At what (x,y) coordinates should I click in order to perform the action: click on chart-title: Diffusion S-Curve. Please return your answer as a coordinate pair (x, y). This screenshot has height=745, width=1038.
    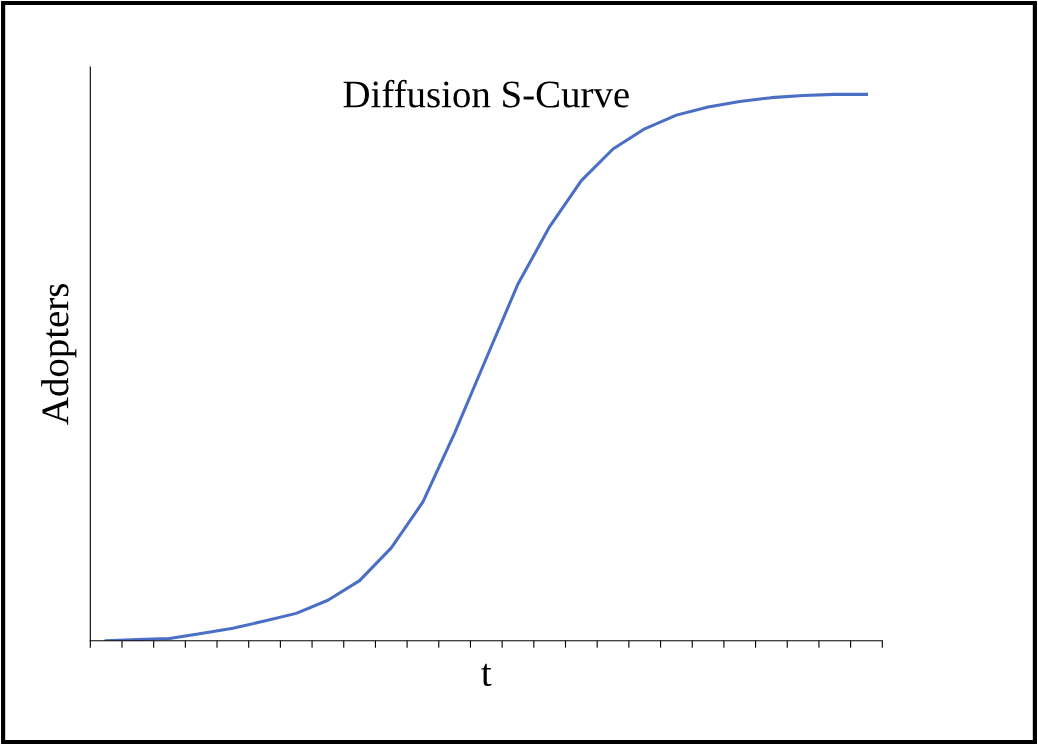
    Looking at the image, I should click on (486, 93).